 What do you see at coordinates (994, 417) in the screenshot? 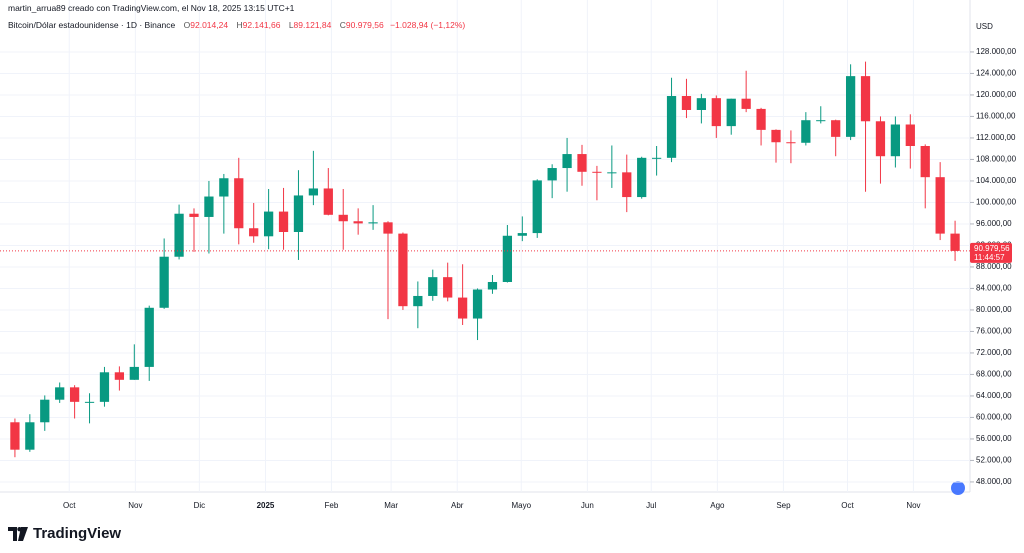
I see `y-tick-label: 60.000,00` at bounding box center [994, 417].